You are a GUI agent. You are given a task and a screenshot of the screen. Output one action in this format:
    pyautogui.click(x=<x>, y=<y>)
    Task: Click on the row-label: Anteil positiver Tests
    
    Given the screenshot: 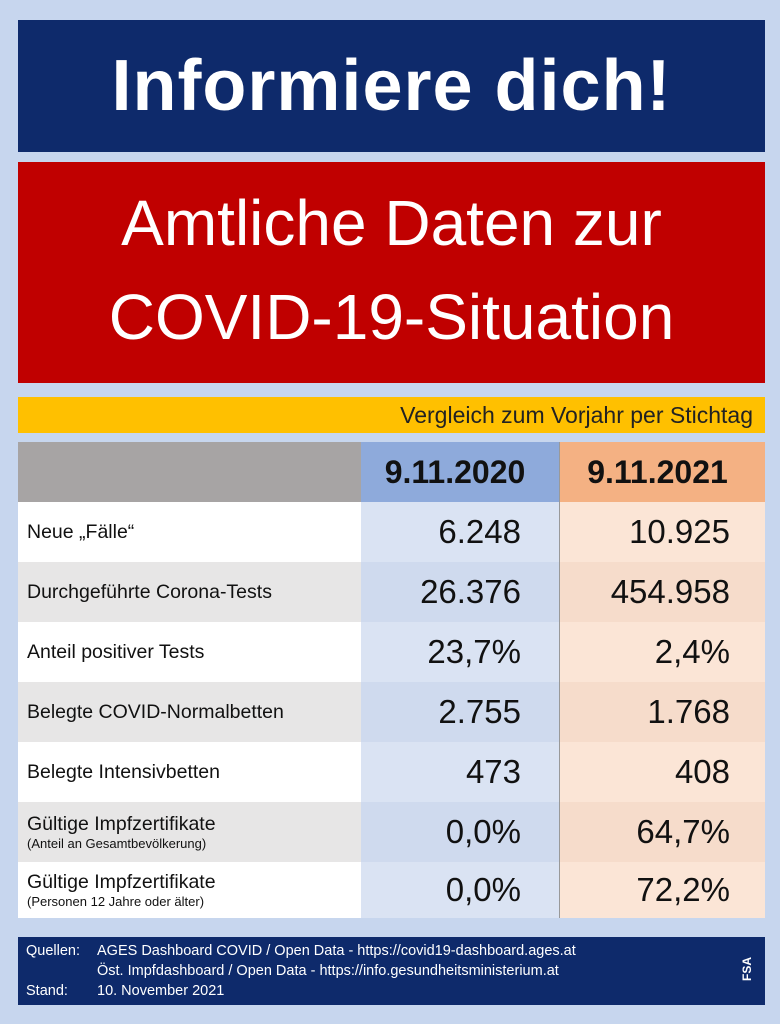 What is the action you would take?
    pyautogui.click(x=116, y=651)
    